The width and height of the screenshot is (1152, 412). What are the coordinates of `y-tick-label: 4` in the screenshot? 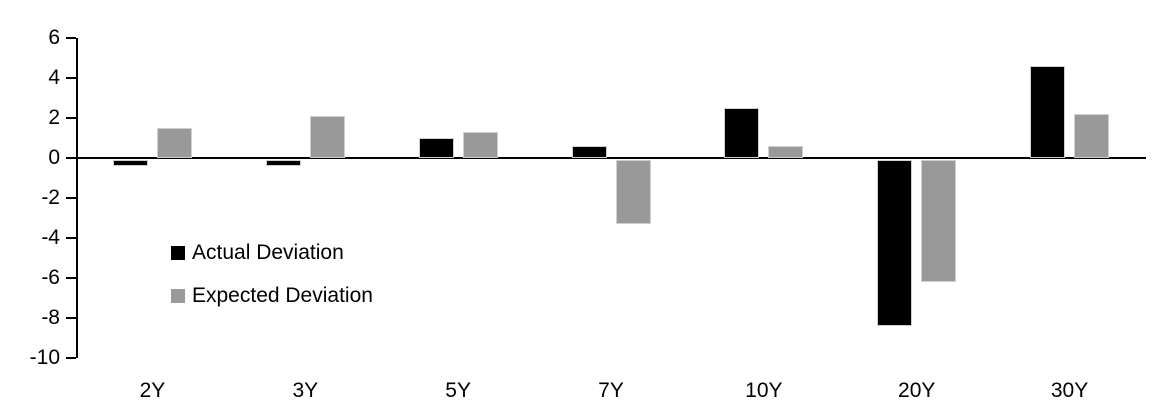 It's located at (54, 77).